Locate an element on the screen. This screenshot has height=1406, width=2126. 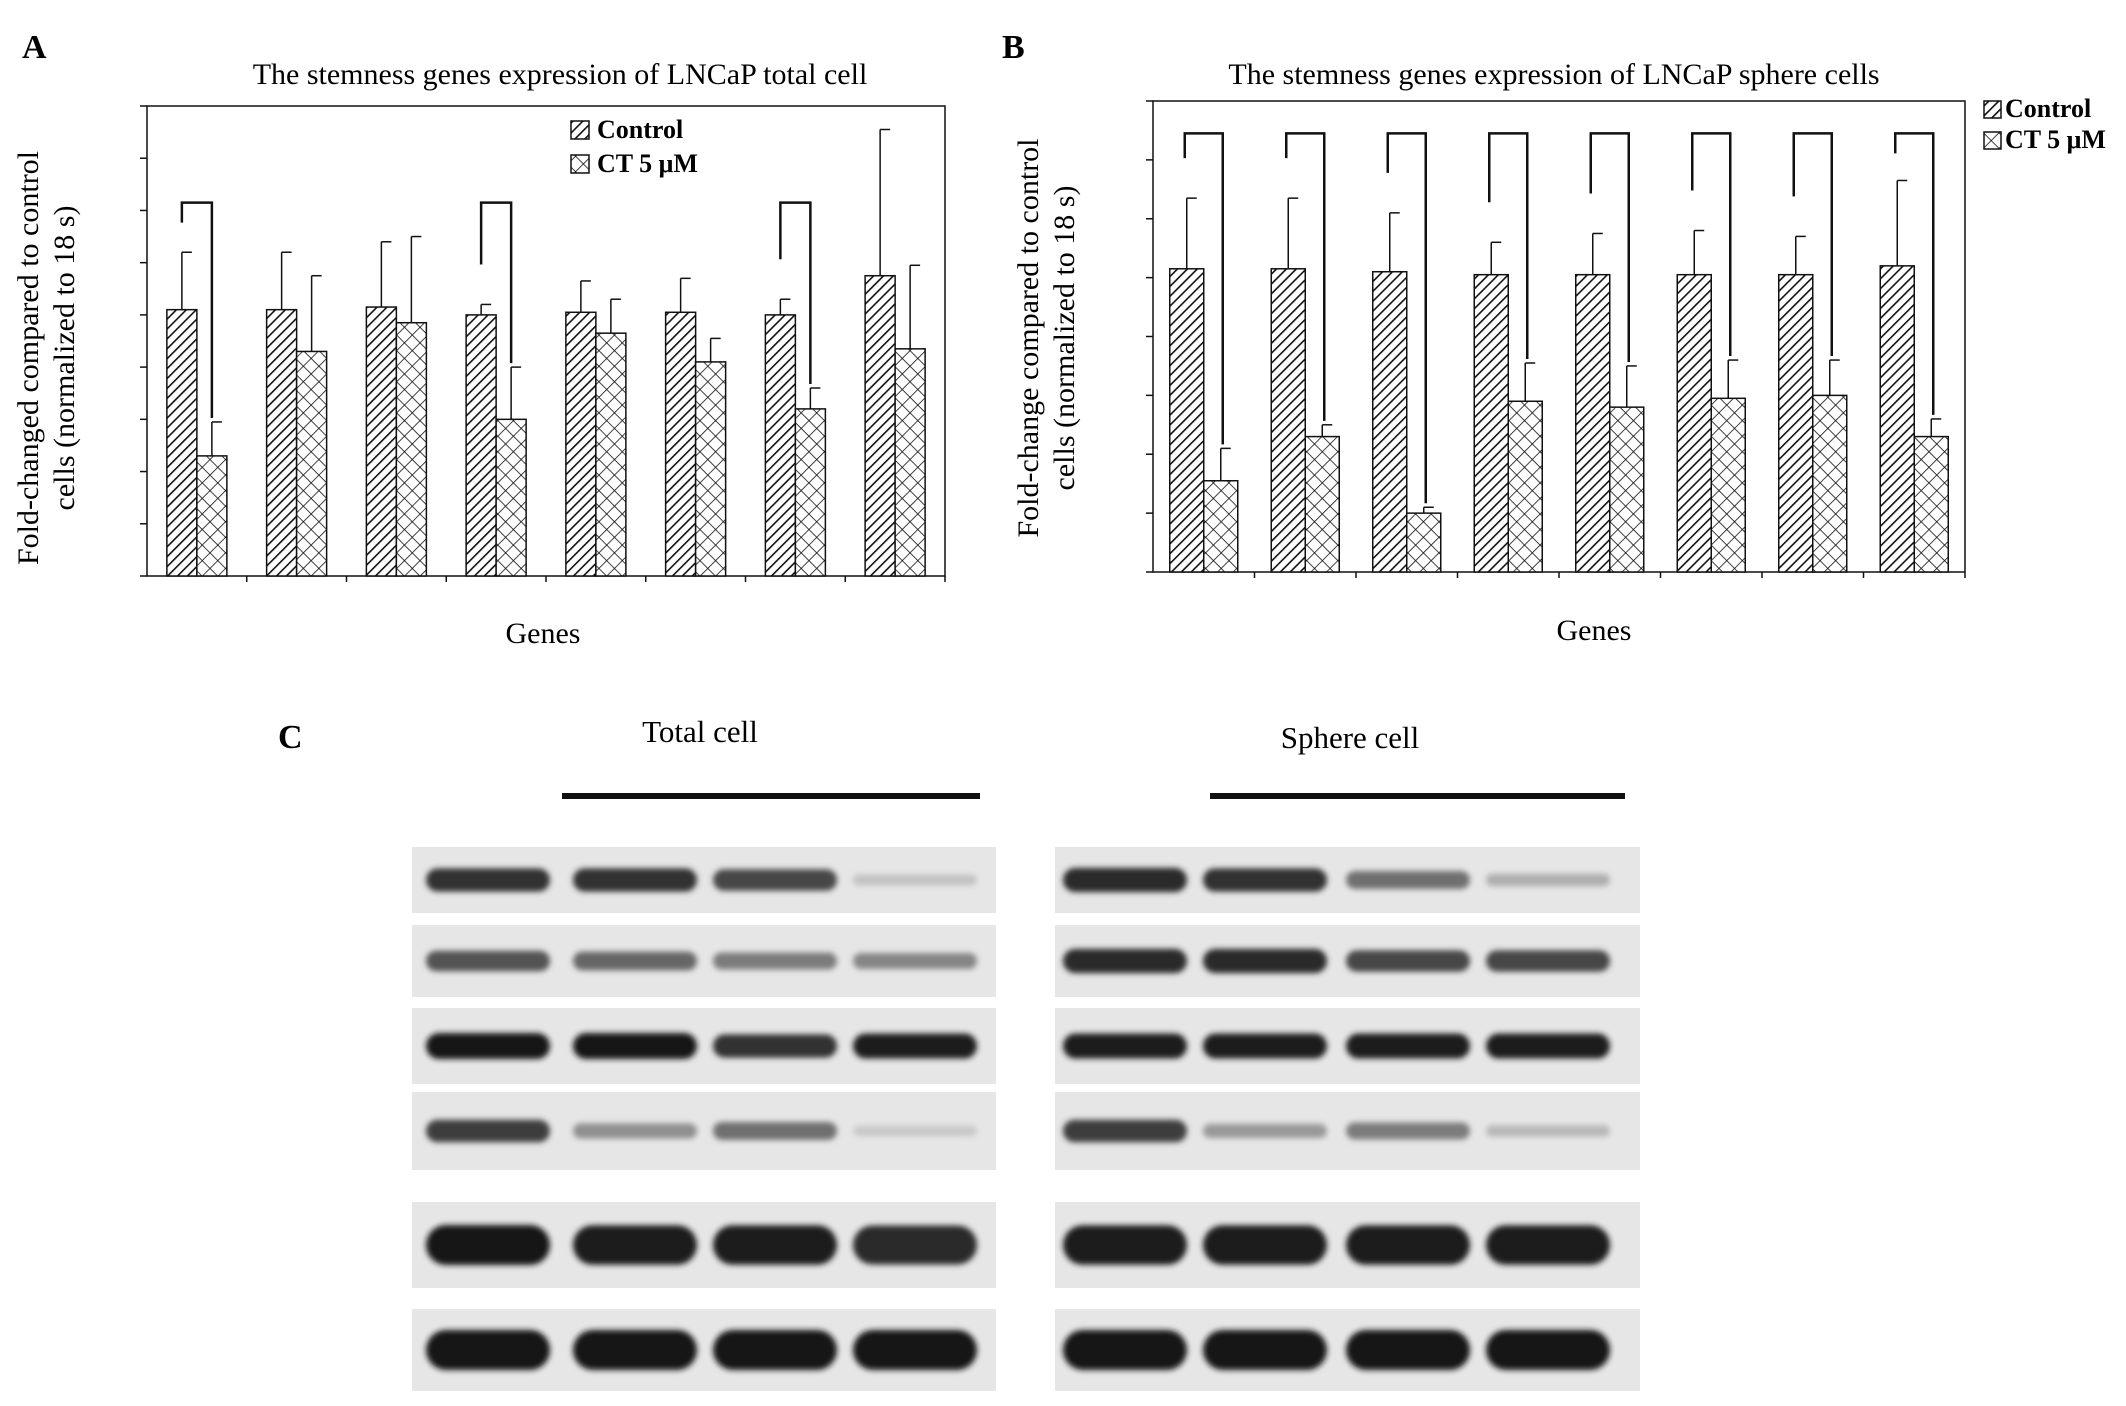
blot-total-title: Total cell is located at coordinates (700, 731).